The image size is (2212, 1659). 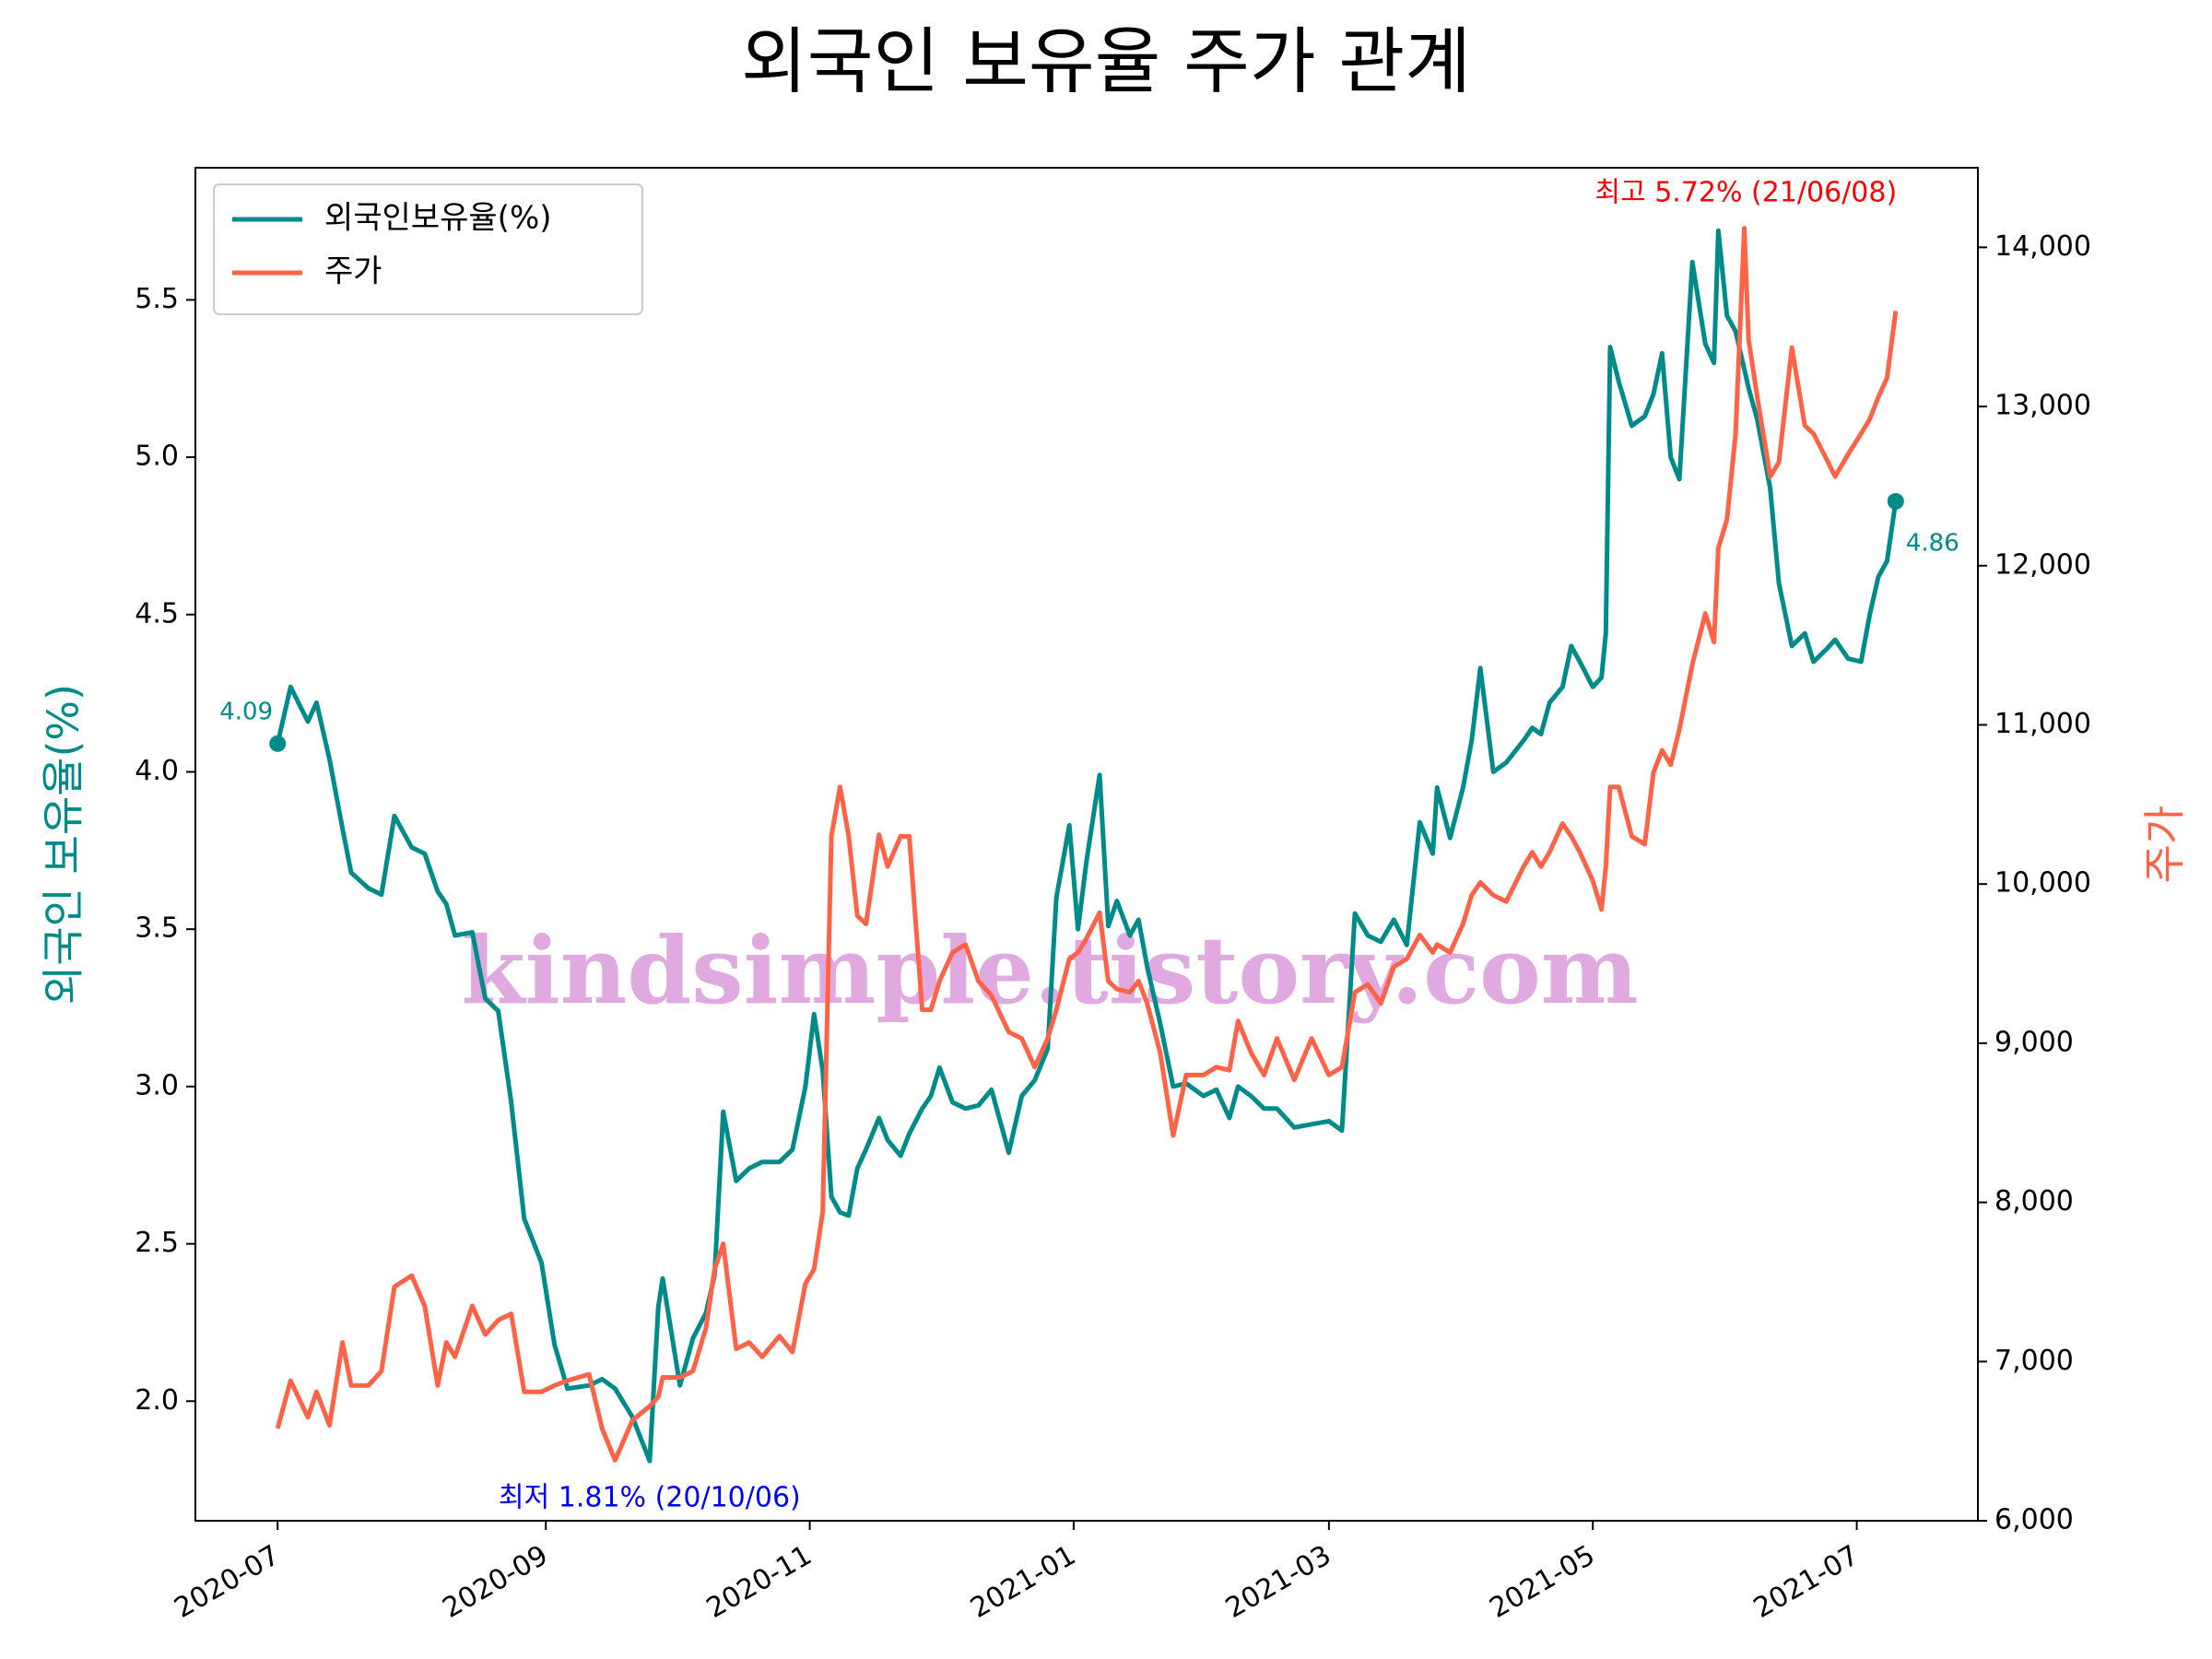 I want to click on y-tick-label: 3.5, so click(x=157, y=928).